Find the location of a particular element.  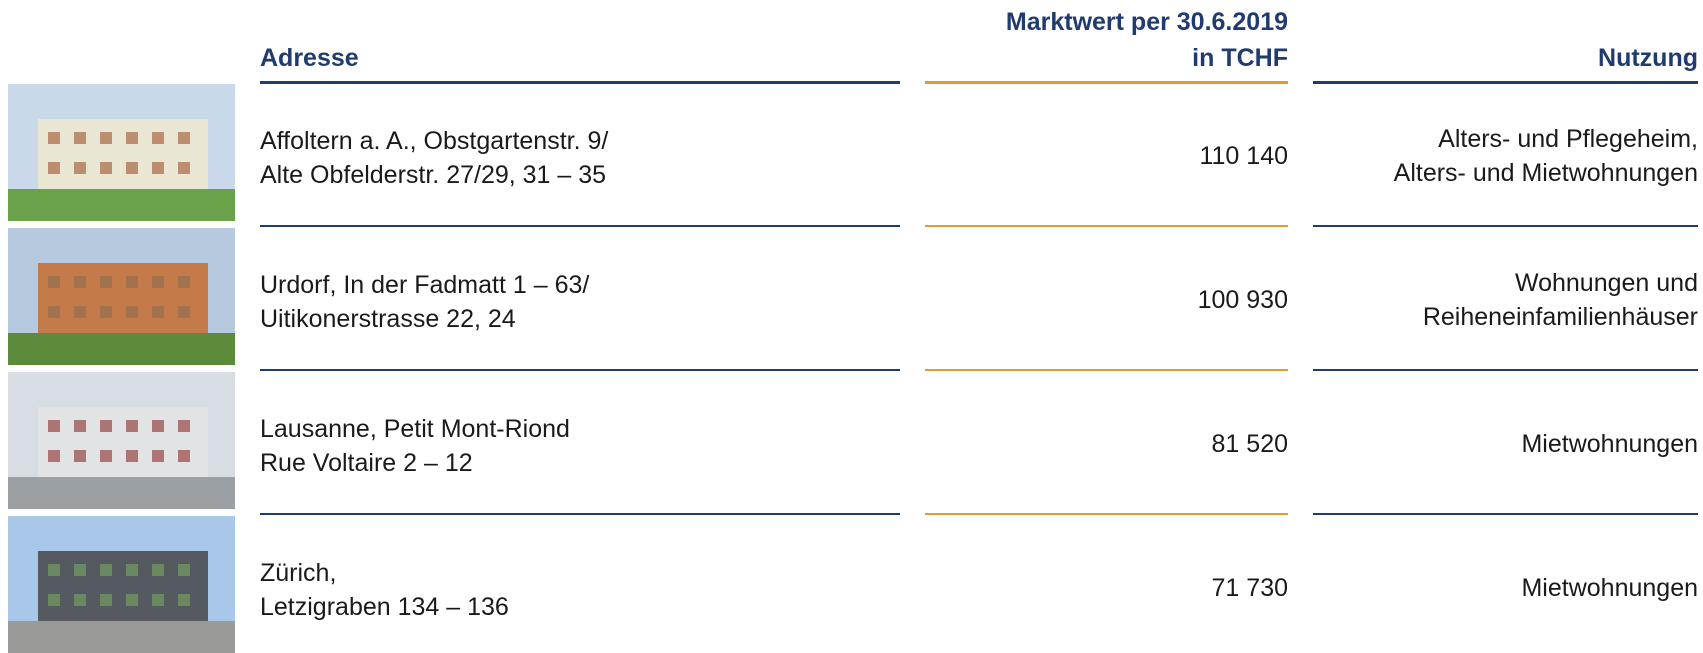

market-value: 110 140 is located at coordinates (1243, 156).